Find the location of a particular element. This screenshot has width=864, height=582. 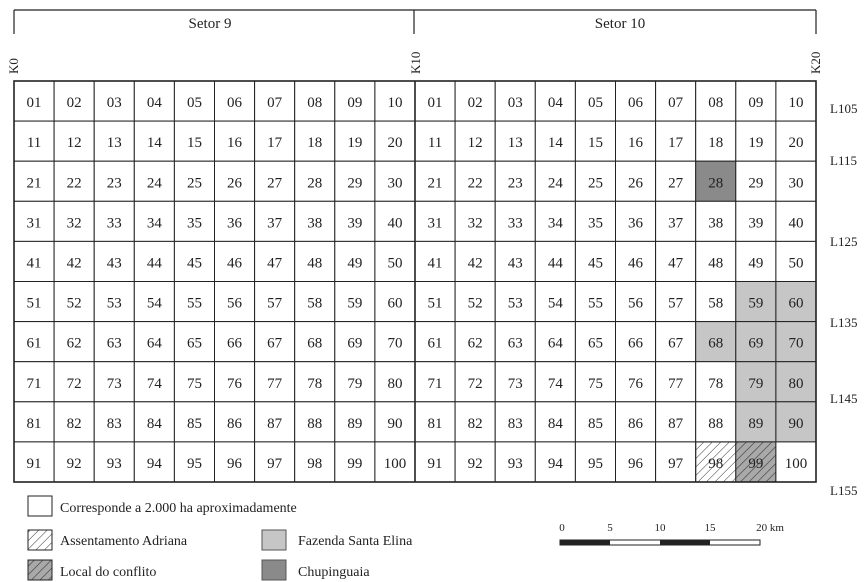

grid-cell-label: 18 is located at coordinates (314, 143).